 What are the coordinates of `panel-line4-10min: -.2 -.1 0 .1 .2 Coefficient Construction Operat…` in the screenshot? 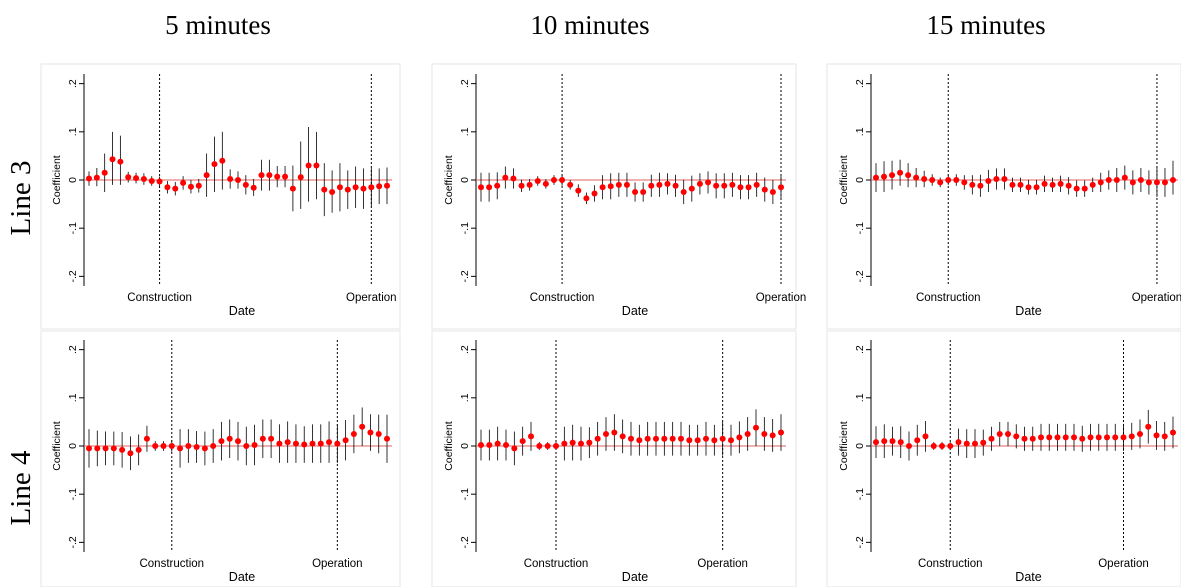 It's located at (614, 458).